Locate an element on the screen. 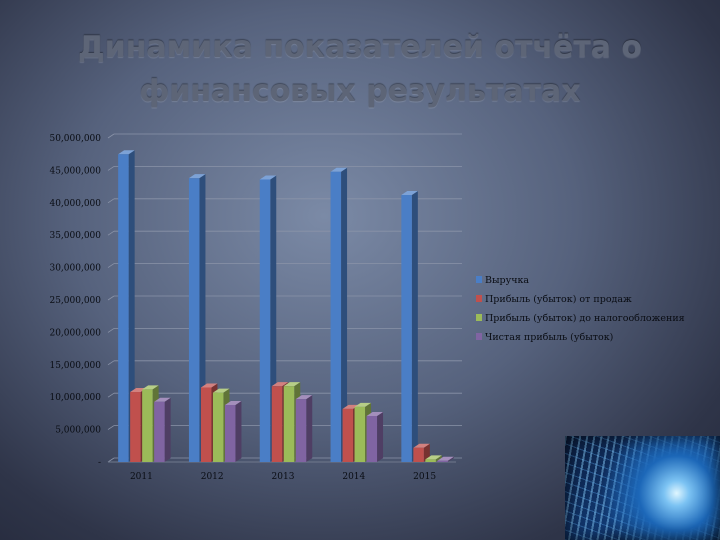 This screenshot has width=720, height=540. x-tick-label: 2012 is located at coordinates (212, 477).